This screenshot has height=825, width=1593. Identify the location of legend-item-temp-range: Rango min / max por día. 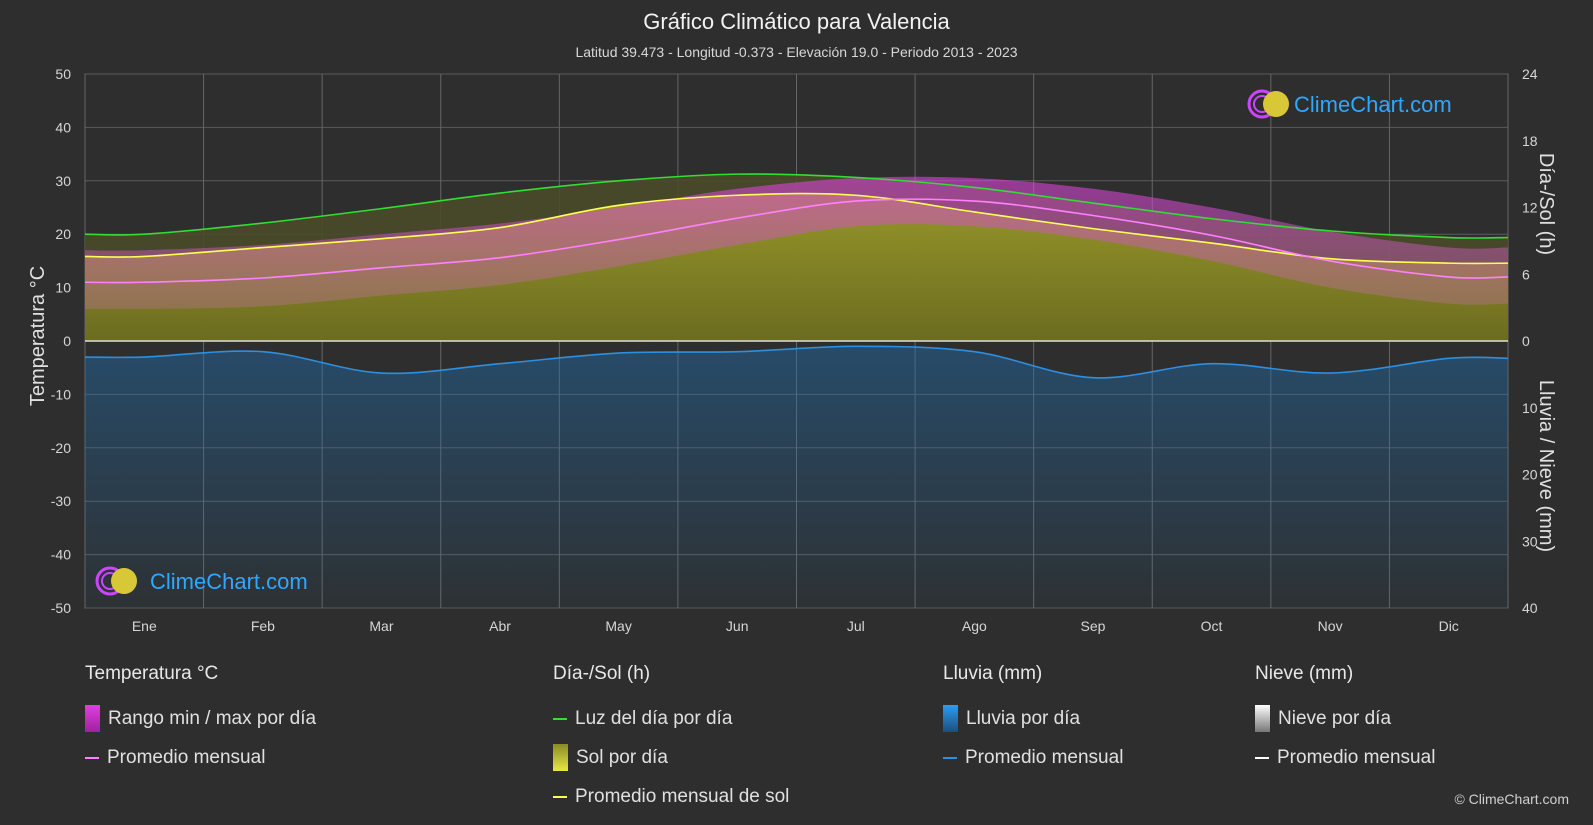
(200, 718).